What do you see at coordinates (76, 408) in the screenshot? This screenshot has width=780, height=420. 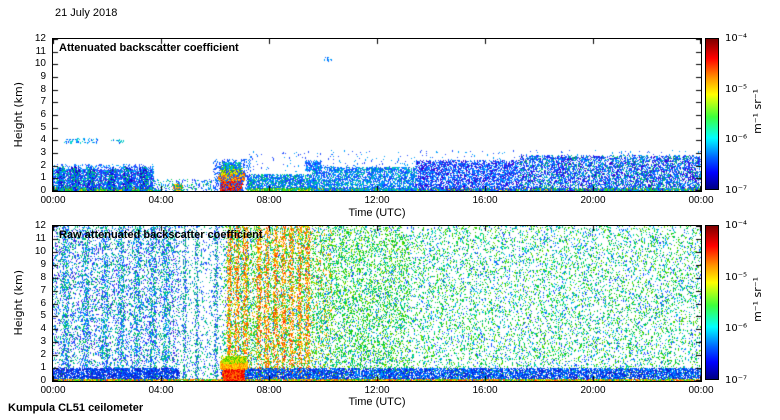 I see `instrument-label: Kumpula CL51 ceilometer` at bounding box center [76, 408].